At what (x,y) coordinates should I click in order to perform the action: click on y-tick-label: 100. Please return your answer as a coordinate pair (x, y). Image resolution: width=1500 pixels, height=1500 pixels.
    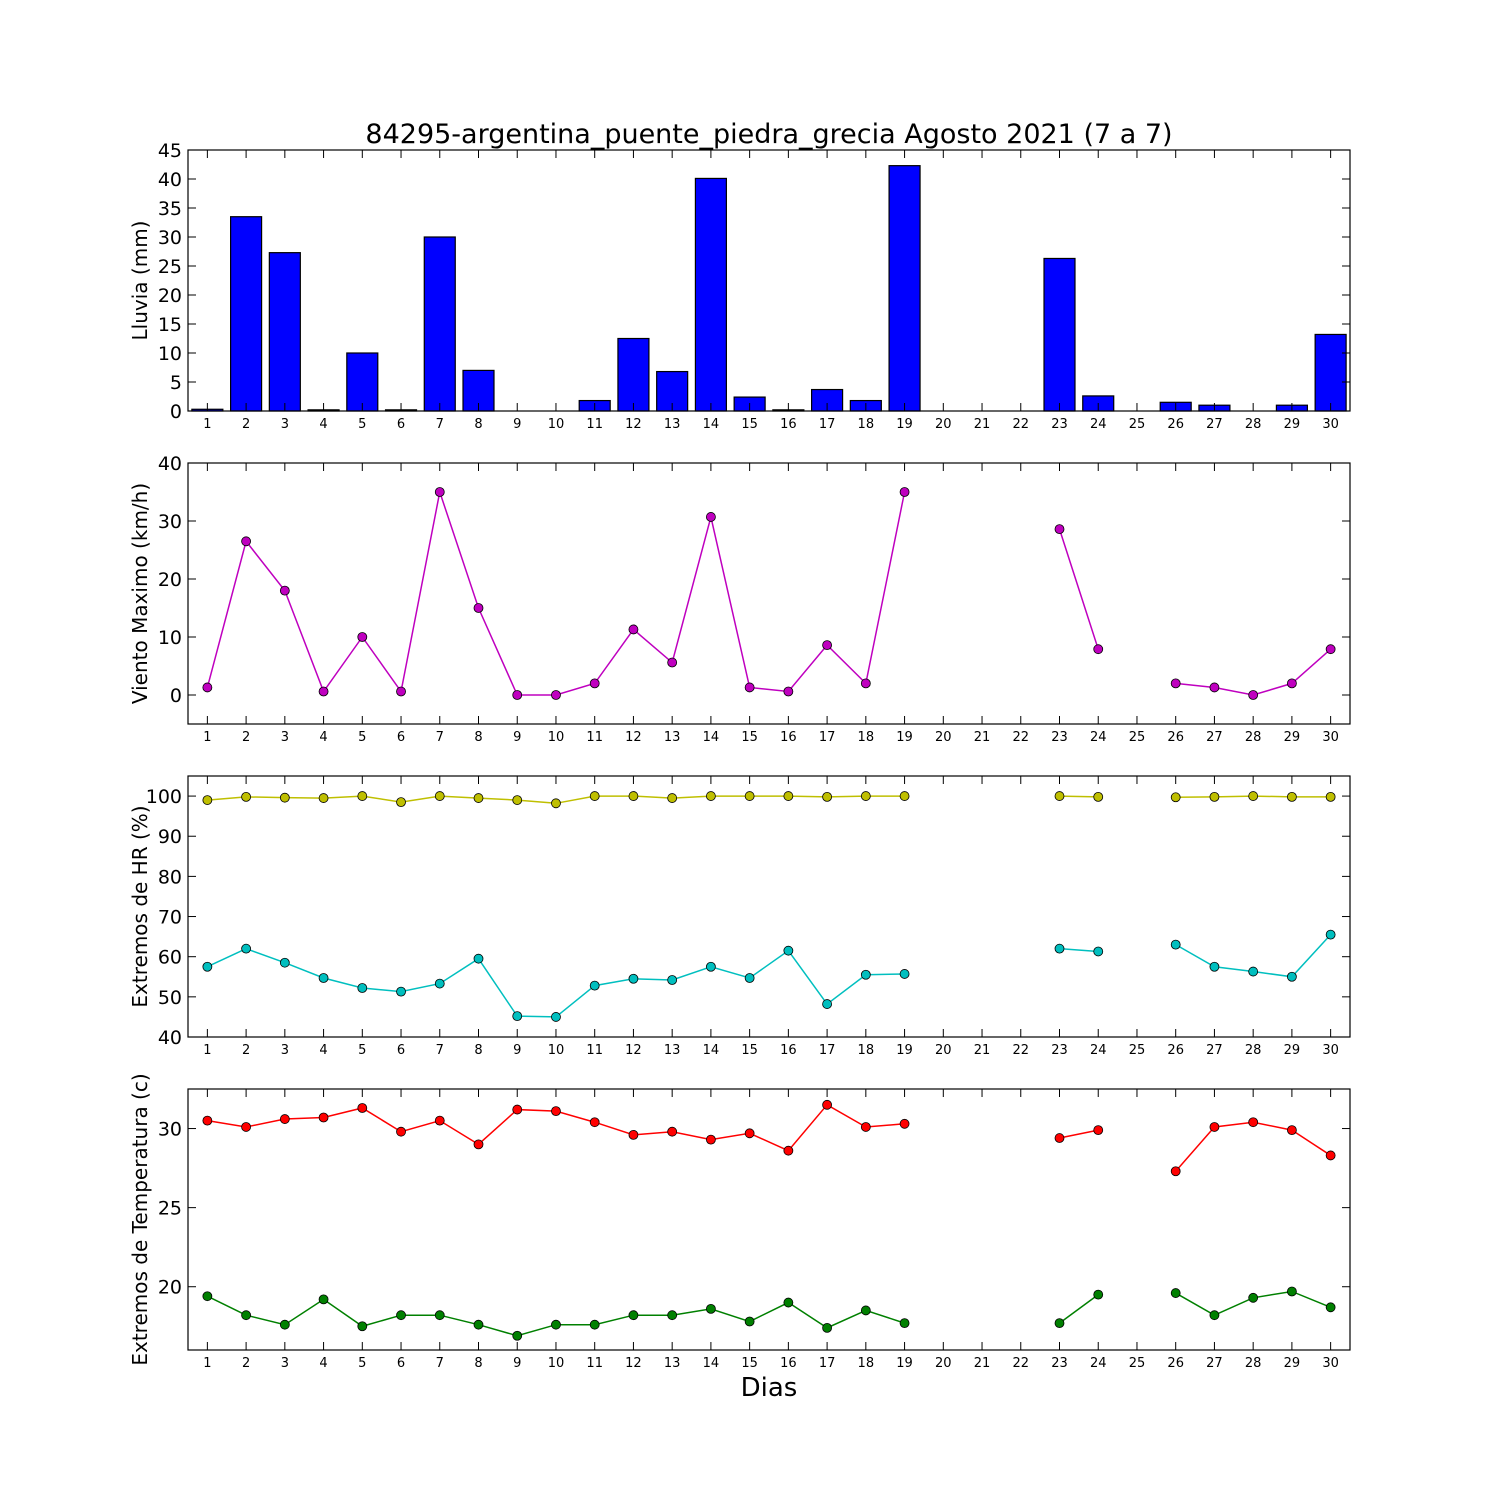
    Looking at the image, I should click on (164, 797).